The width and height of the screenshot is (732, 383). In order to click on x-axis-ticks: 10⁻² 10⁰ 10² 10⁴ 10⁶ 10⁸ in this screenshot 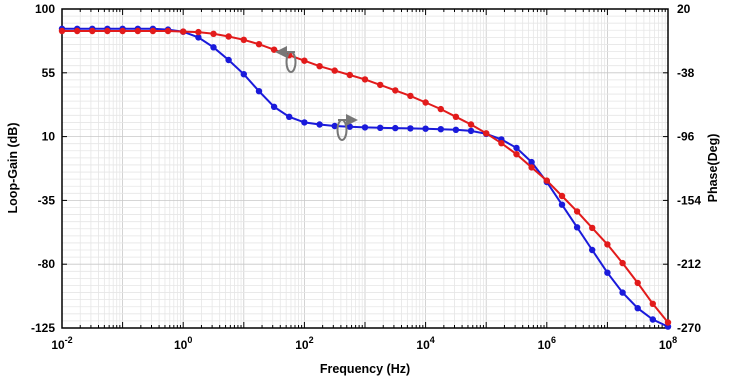, I will do `click(364, 343)`.